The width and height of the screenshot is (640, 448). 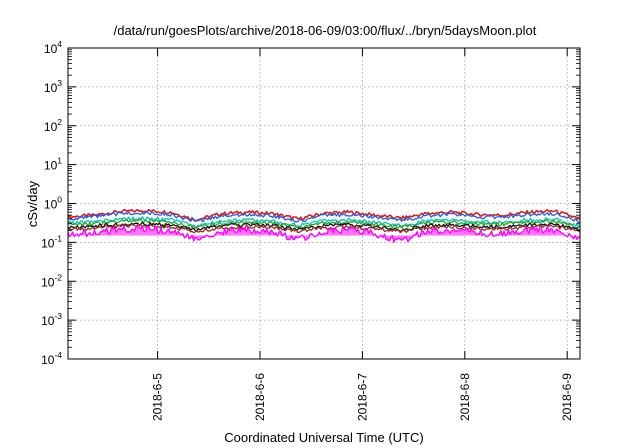 I want to click on y-tick-label: 10⁰, so click(x=53, y=203).